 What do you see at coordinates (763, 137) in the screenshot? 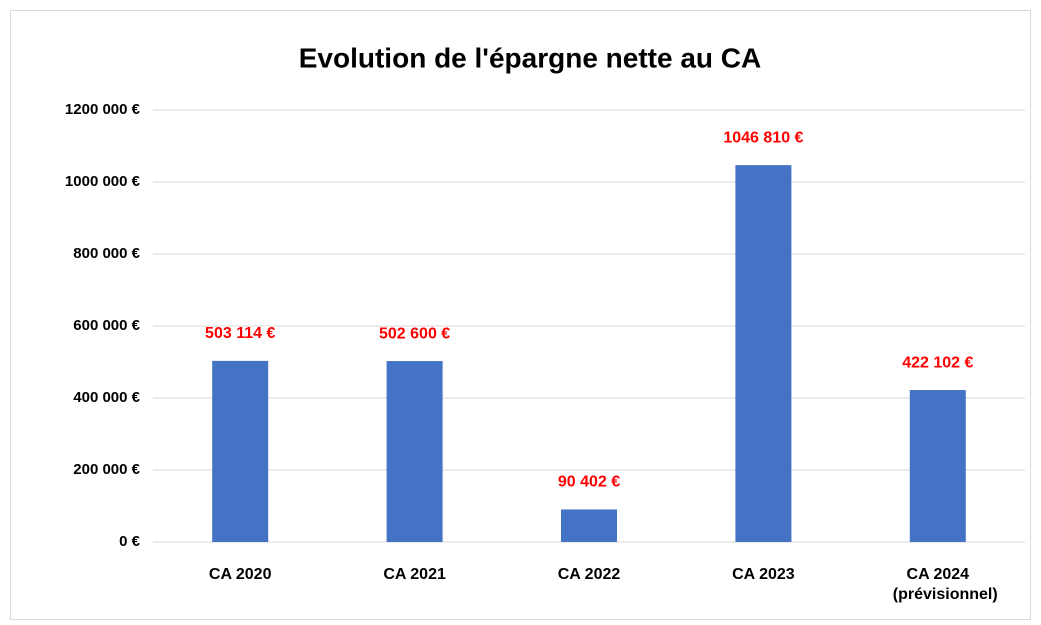
I see `value-label: 1046 810 €` at bounding box center [763, 137].